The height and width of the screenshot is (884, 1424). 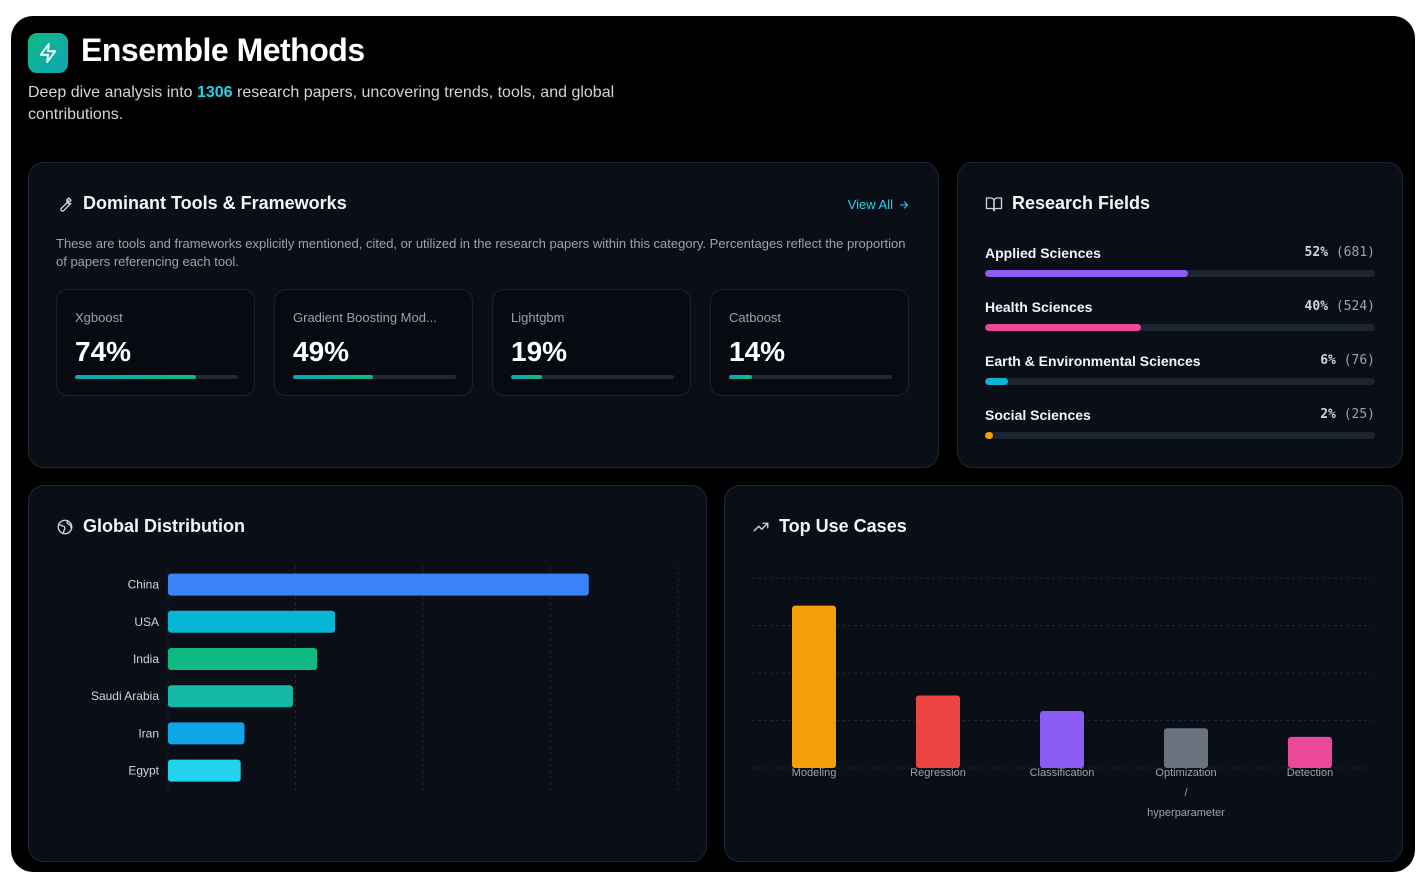 What do you see at coordinates (994, 203) in the screenshot?
I see `book-open-icon` at bounding box center [994, 203].